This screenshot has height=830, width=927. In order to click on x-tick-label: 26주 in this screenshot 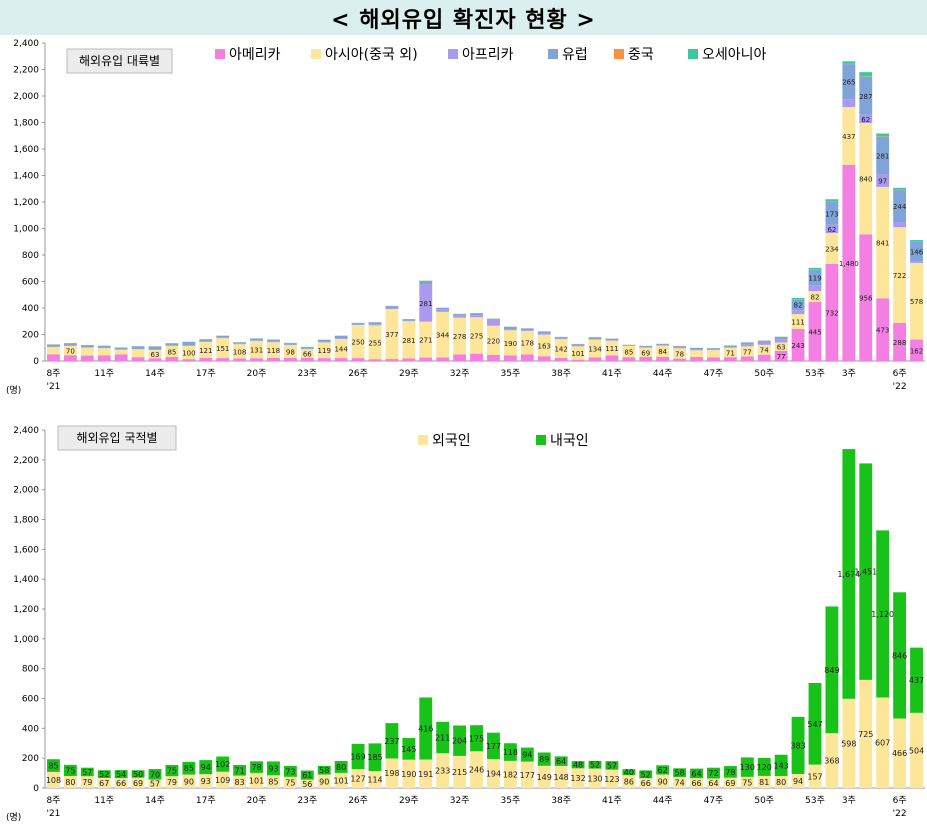, I will do `click(358, 800)`.